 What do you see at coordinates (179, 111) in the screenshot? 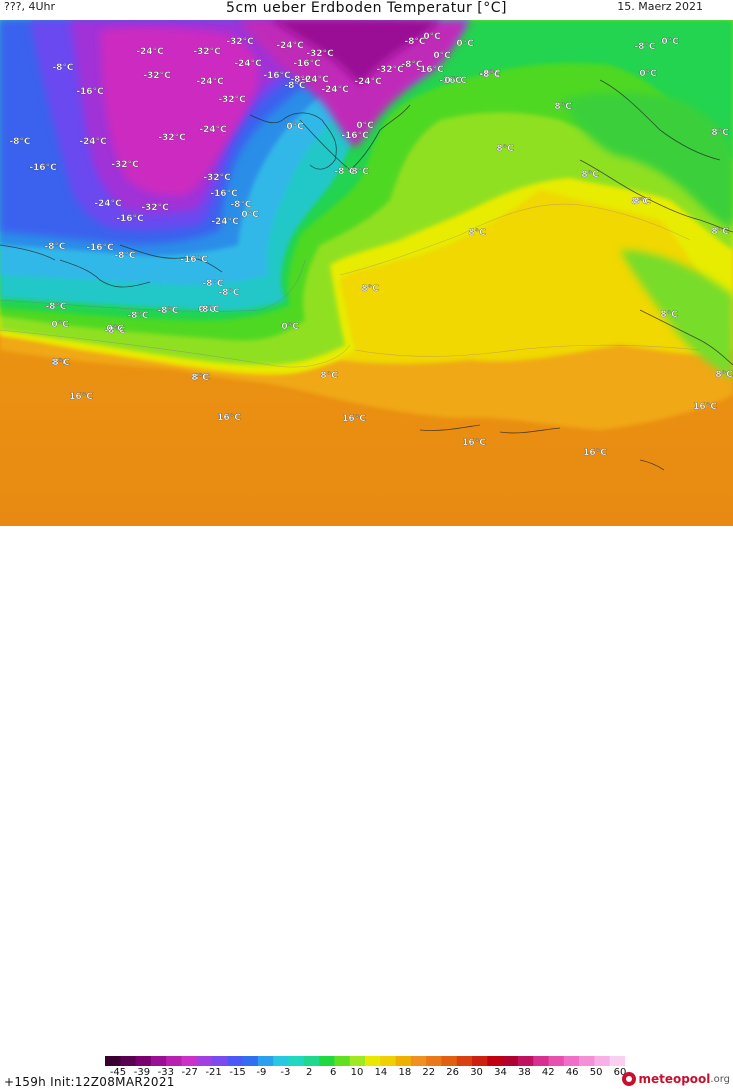
I see `zone-n33` at bounding box center [179, 111].